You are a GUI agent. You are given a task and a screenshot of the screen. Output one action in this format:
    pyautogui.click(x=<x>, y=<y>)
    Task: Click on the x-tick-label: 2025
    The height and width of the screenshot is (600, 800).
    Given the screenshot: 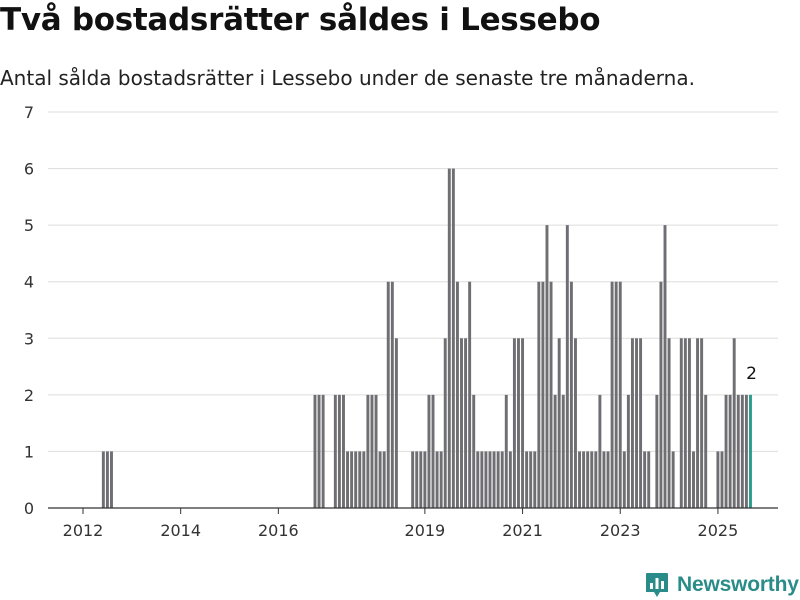 What is the action you would take?
    pyautogui.click(x=718, y=530)
    